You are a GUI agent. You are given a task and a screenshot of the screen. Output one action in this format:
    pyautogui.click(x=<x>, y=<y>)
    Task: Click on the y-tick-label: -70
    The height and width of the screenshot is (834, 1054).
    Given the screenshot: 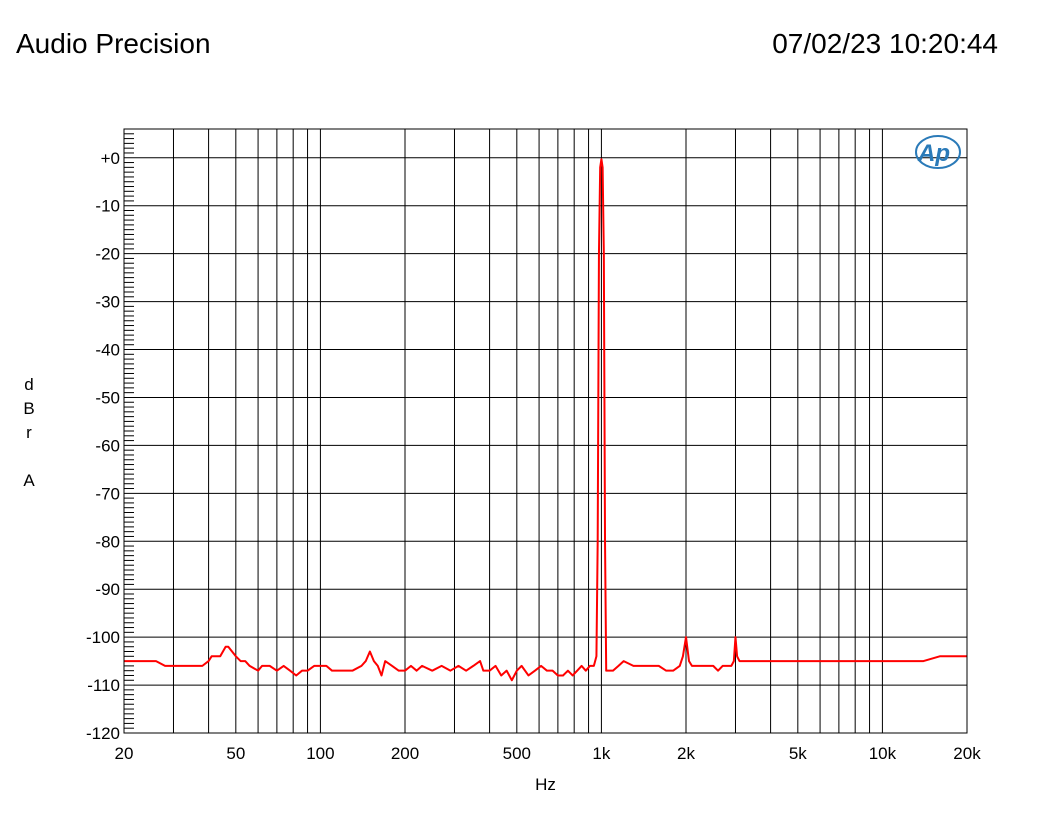 What is the action you would take?
    pyautogui.click(x=107, y=493)
    